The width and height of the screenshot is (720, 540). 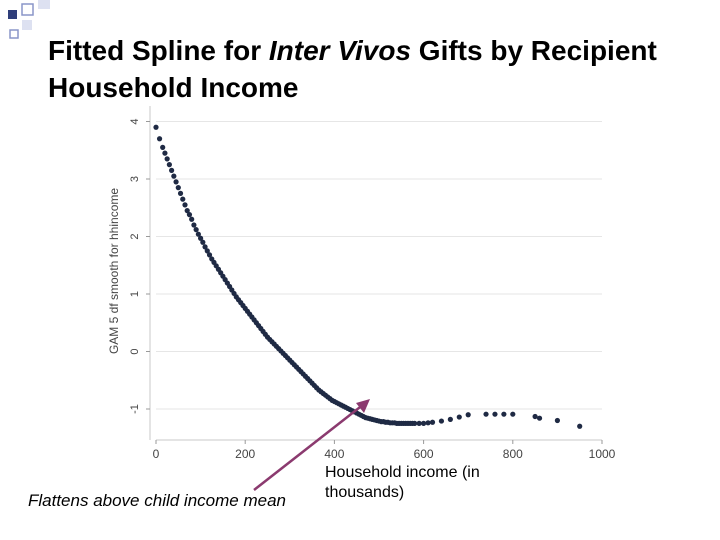 What do you see at coordinates (135, 121) in the screenshot?
I see `y-tick-label: 4` at bounding box center [135, 121].